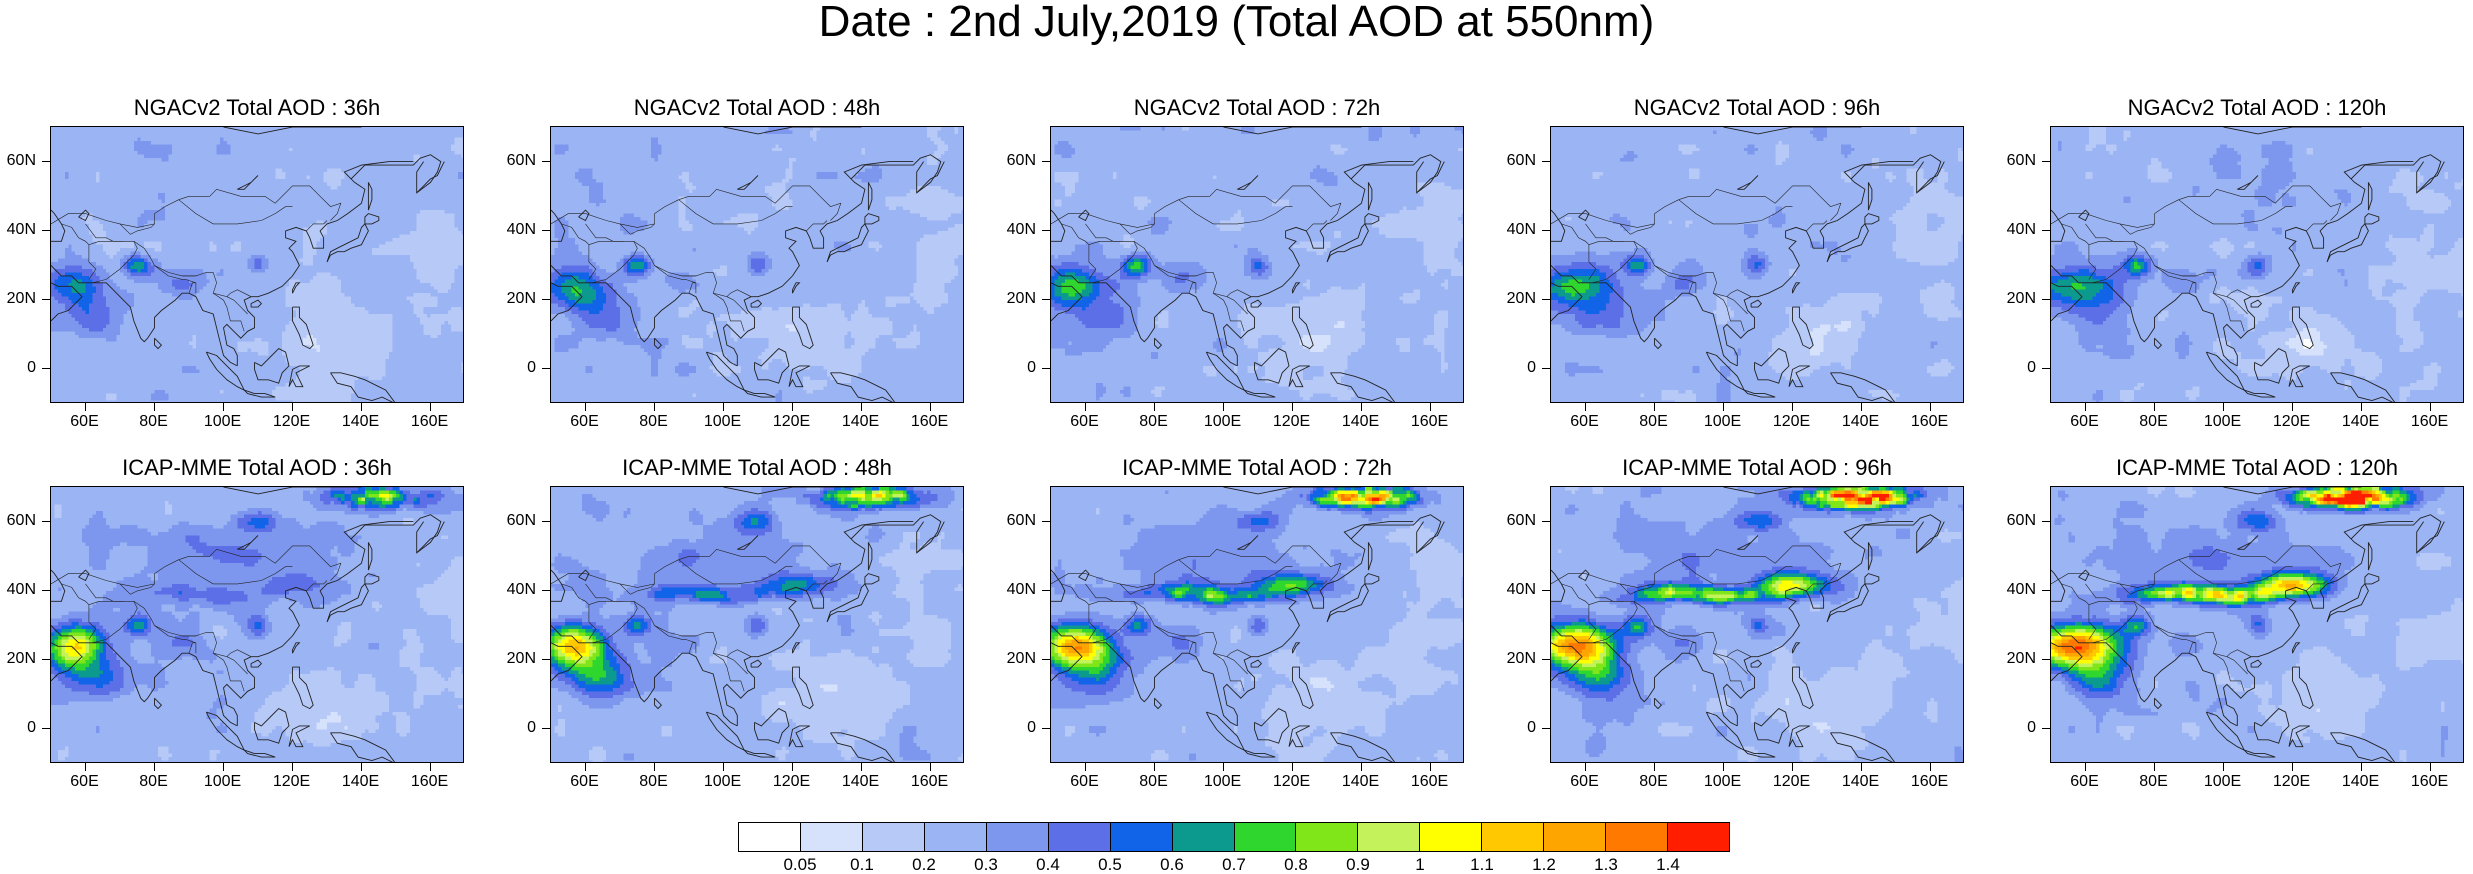  What do you see at coordinates (257, 108) in the screenshot?
I see `panel-title: NGACv2 Total AOD : 36h` at bounding box center [257, 108].